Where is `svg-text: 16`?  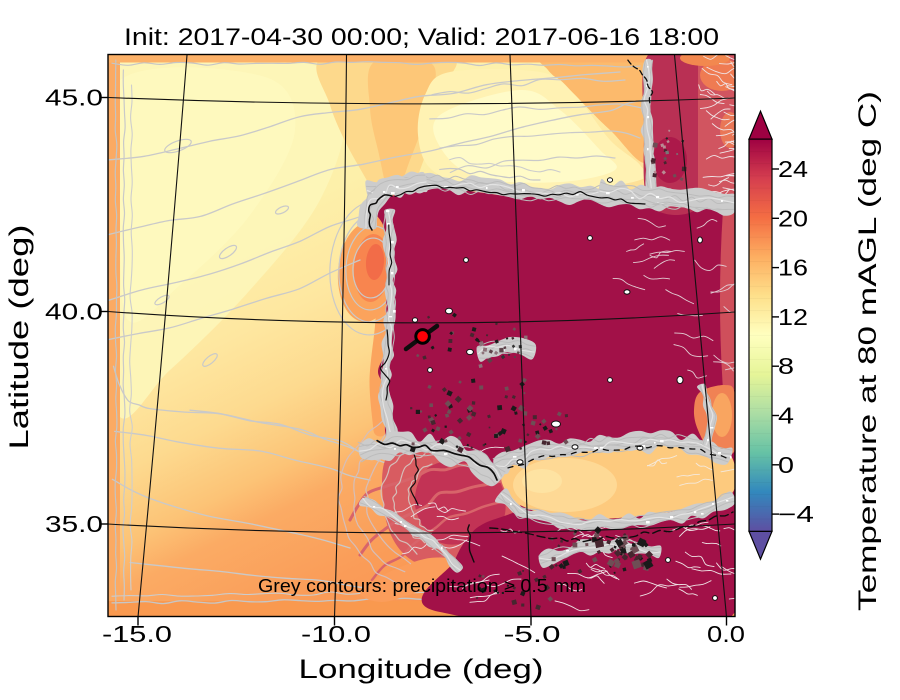 svg-text: 16 is located at coordinates (793, 268).